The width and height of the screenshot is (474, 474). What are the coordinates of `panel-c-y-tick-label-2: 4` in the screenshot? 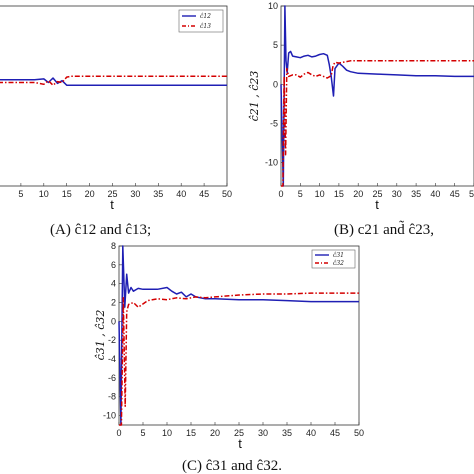 It's located at (113, 284).